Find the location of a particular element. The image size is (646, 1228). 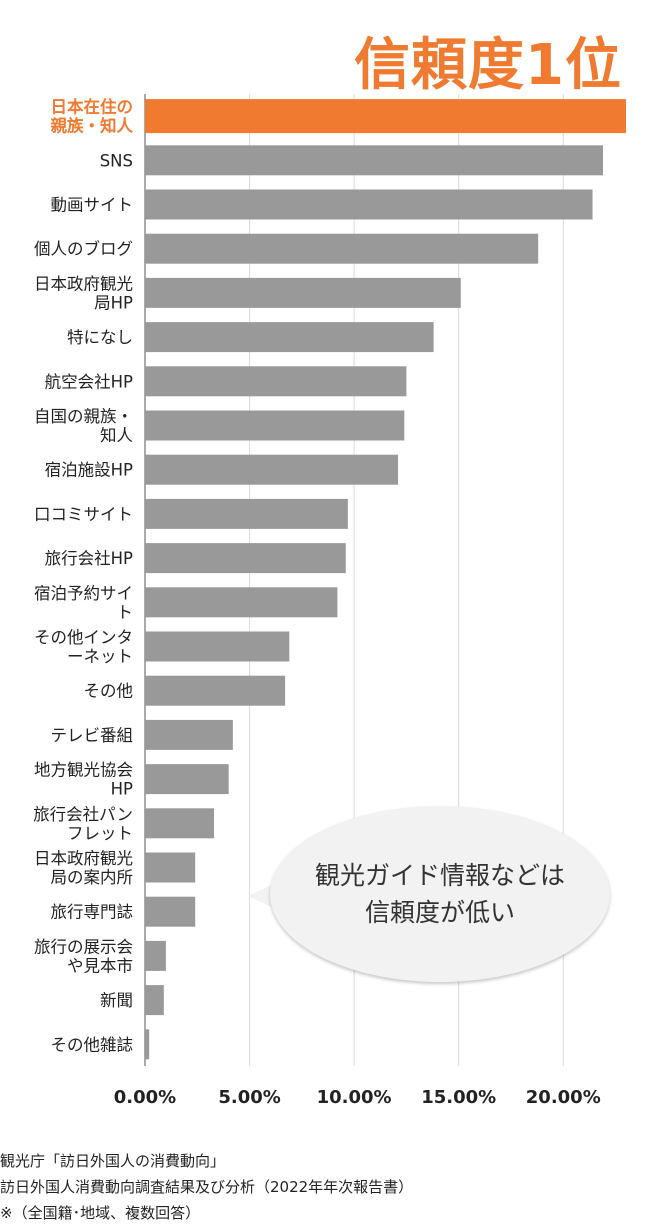

source-line-1: 観光庁「訪日外国人の消費動向」 is located at coordinates (113, 1161).